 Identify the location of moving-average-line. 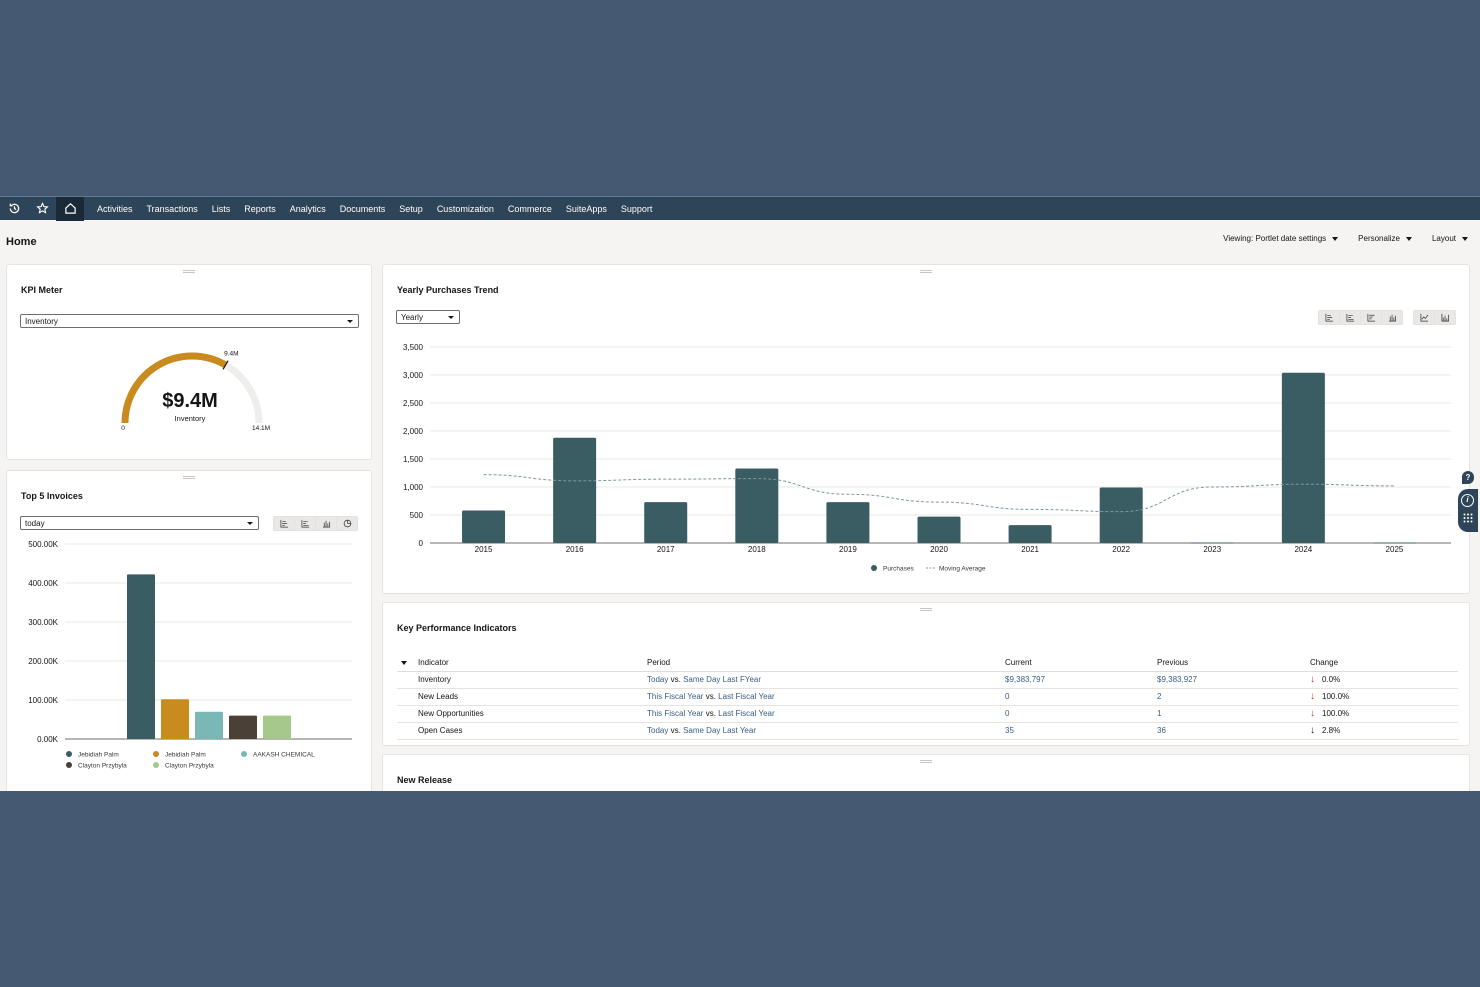
(939, 493).